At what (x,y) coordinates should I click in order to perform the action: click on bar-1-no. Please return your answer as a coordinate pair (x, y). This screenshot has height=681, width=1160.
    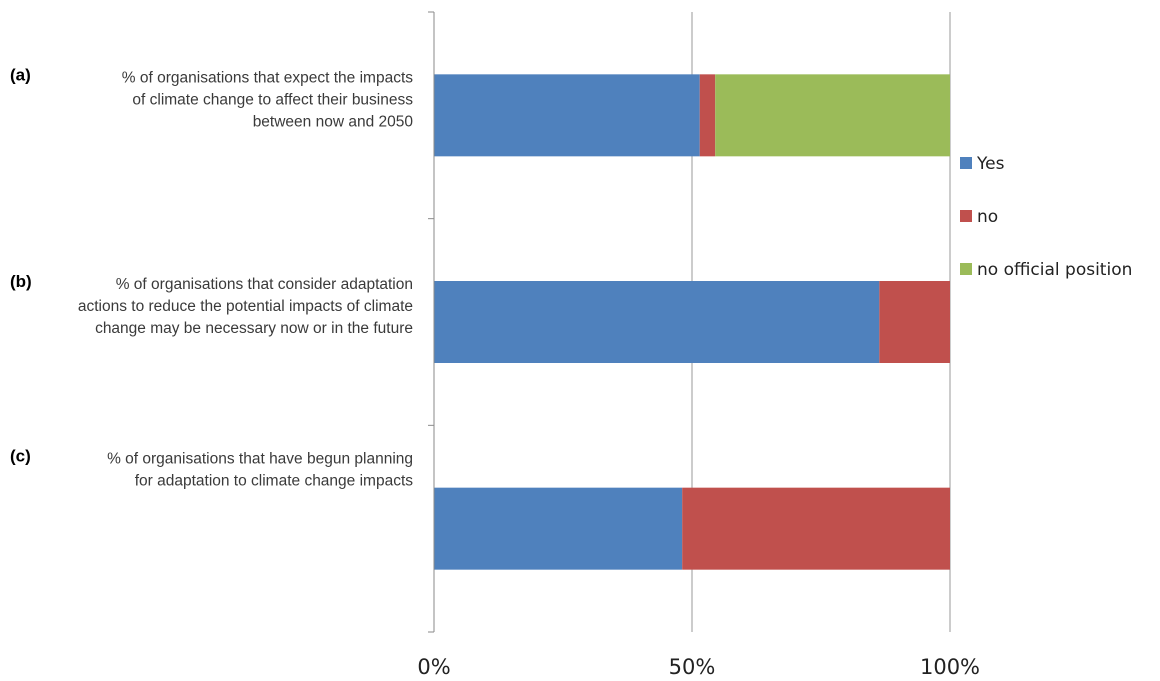
    Looking at the image, I should click on (914, 322).